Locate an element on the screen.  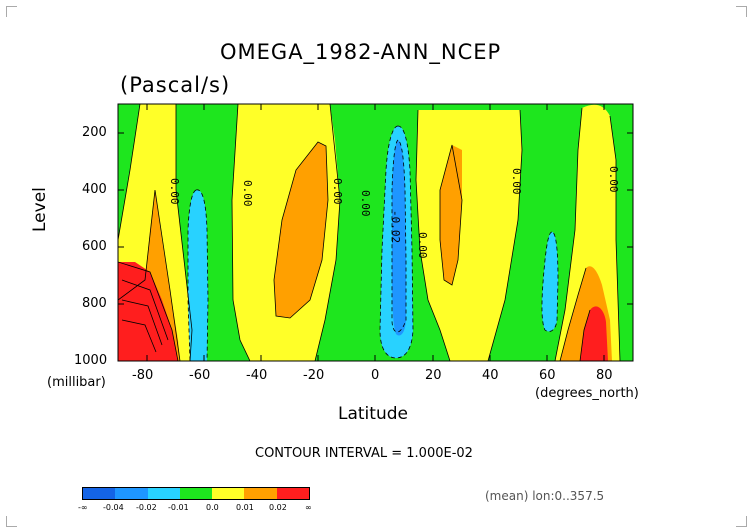
colorbar-label: ∞ is located at coordinates (308, 507).